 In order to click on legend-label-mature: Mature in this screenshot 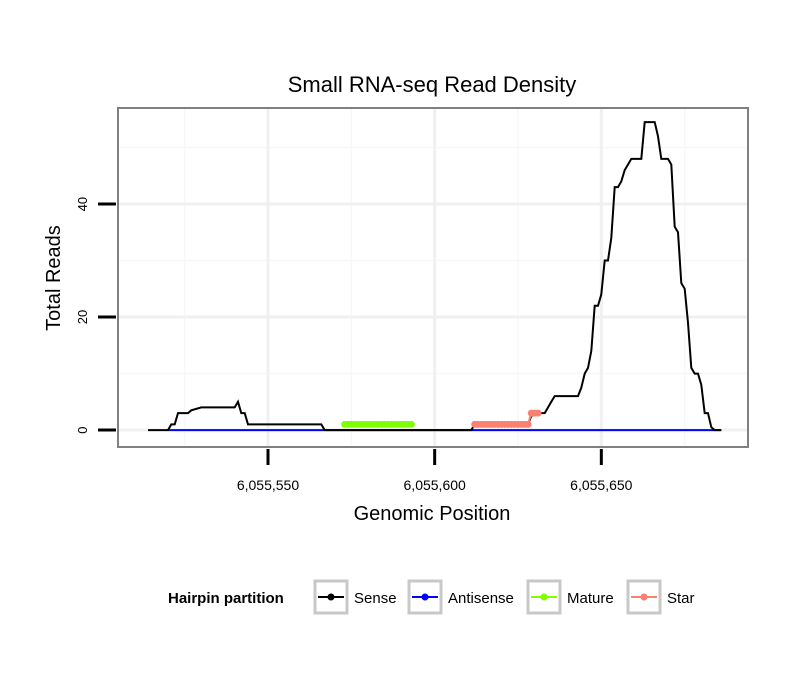, I will do `click(590, 598)`.